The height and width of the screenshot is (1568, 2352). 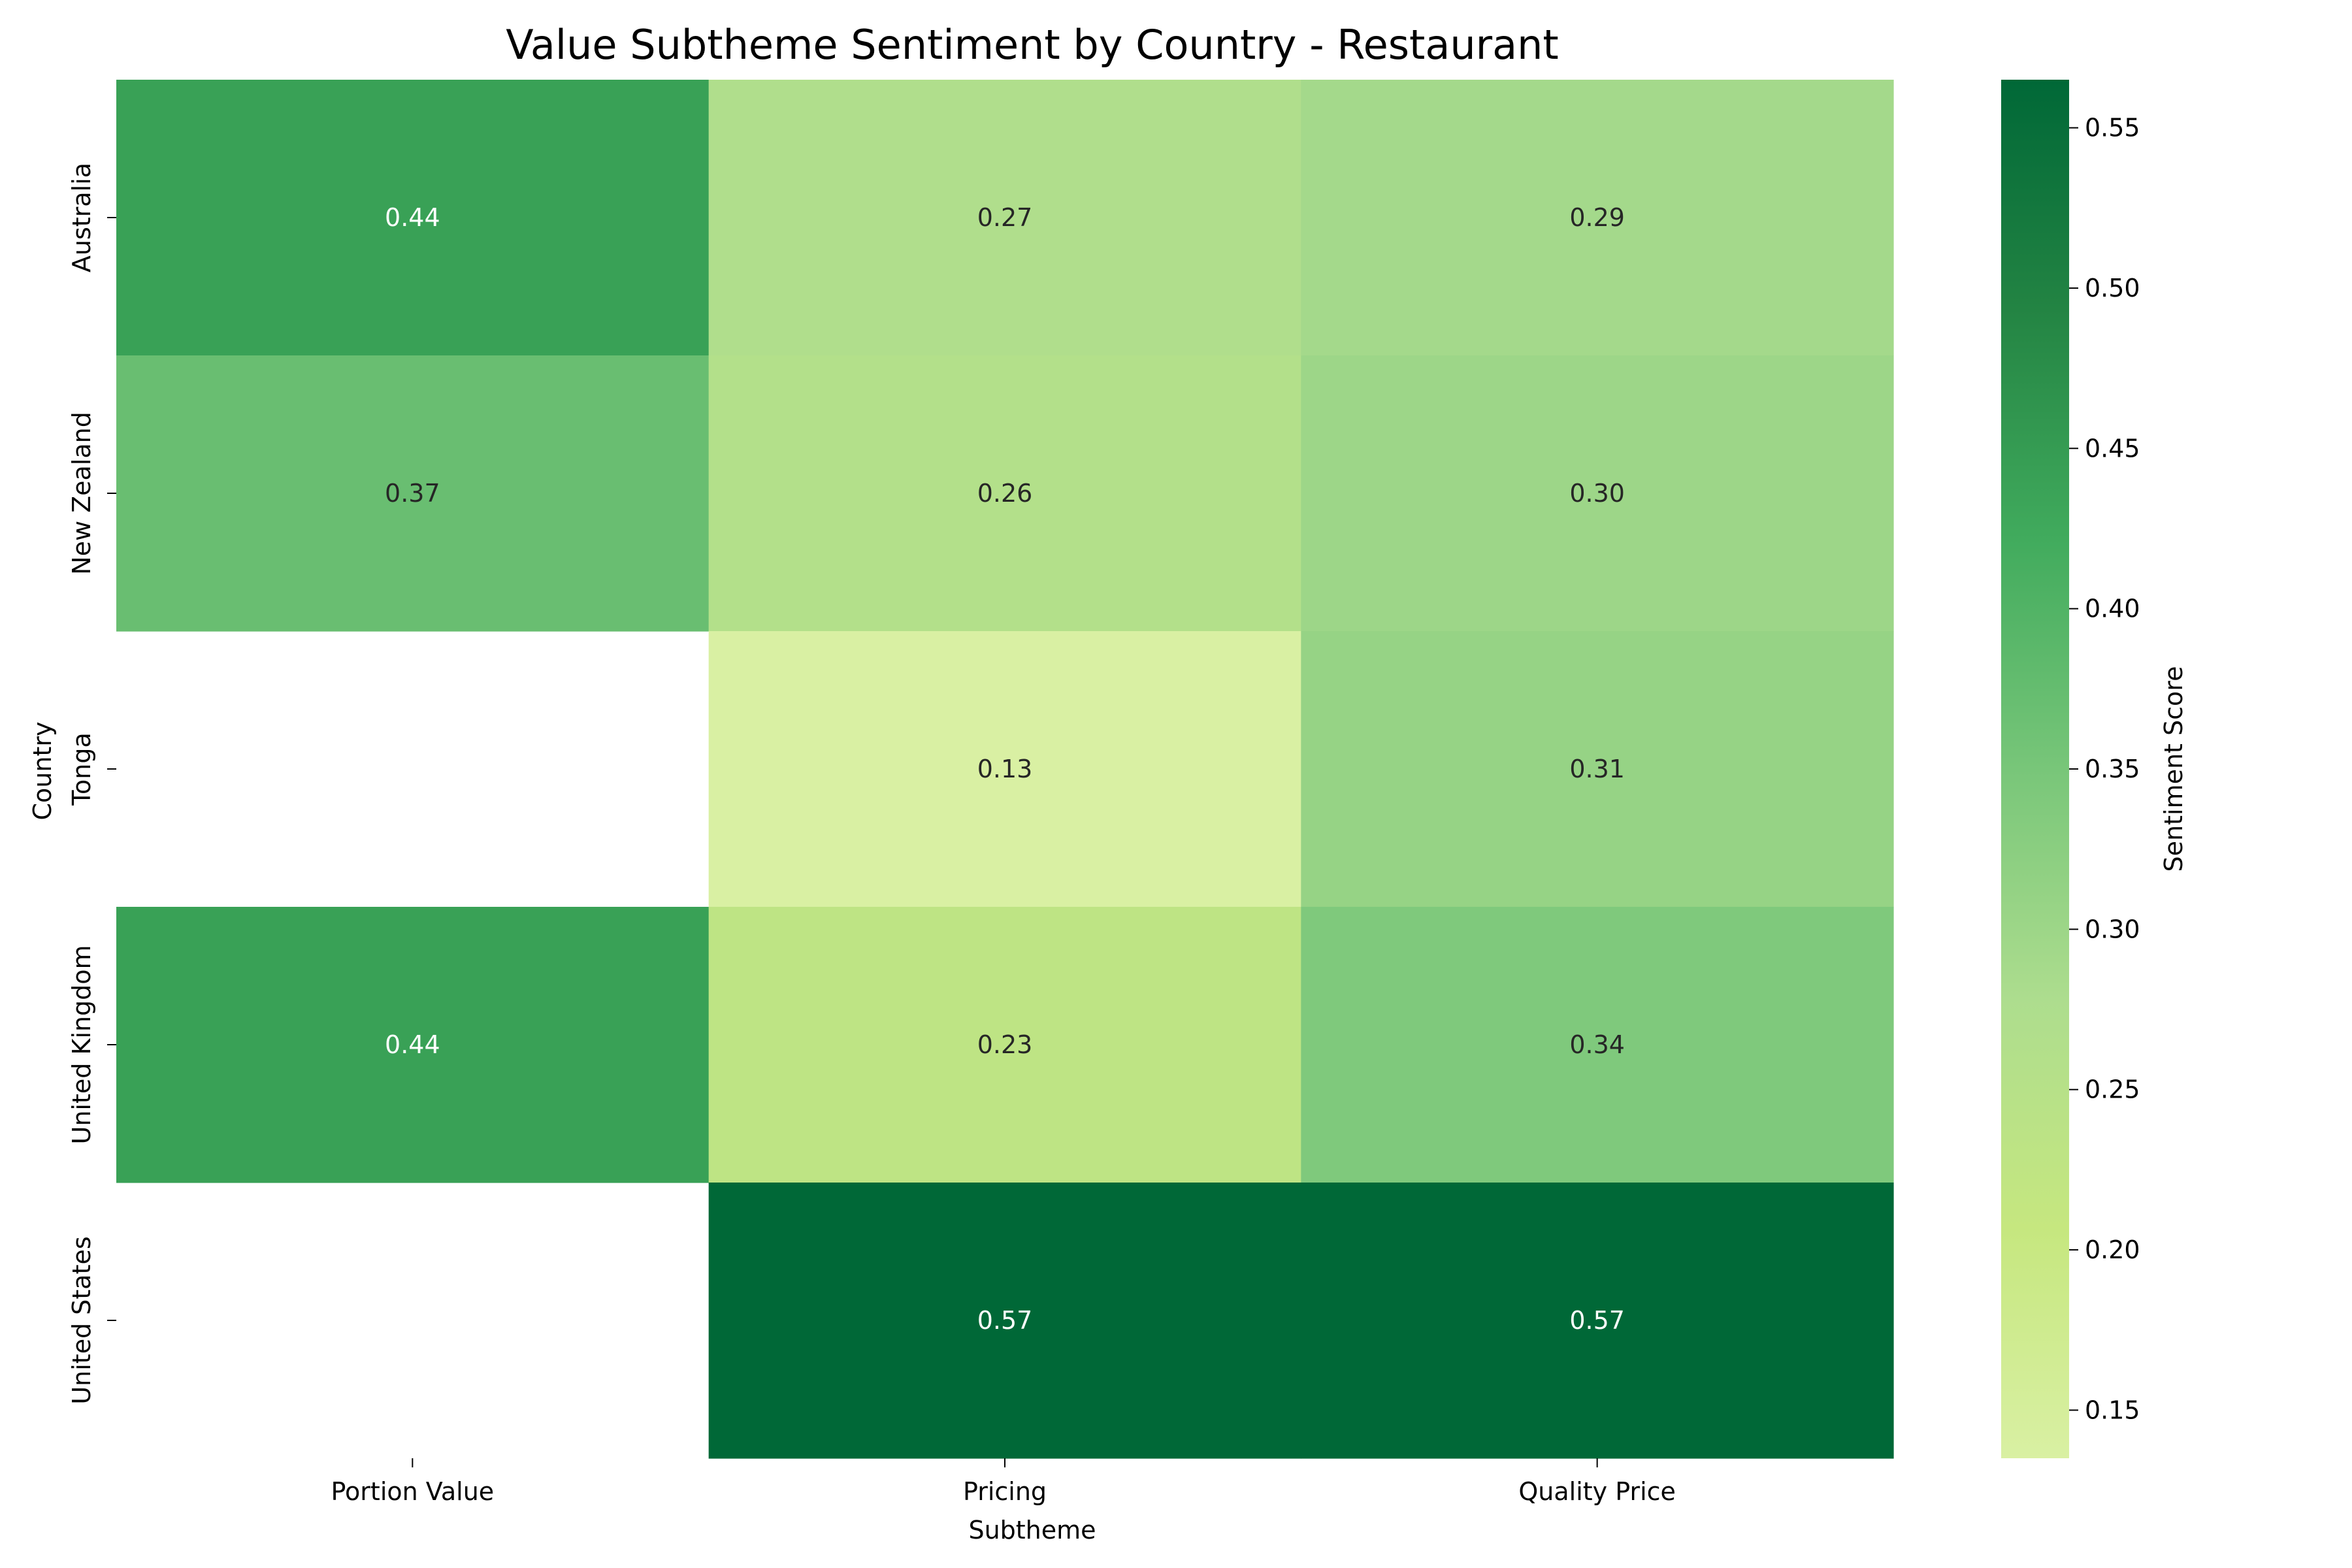 I want to click on cell-value-label: 0.34, so click(x=1597, y=1044).